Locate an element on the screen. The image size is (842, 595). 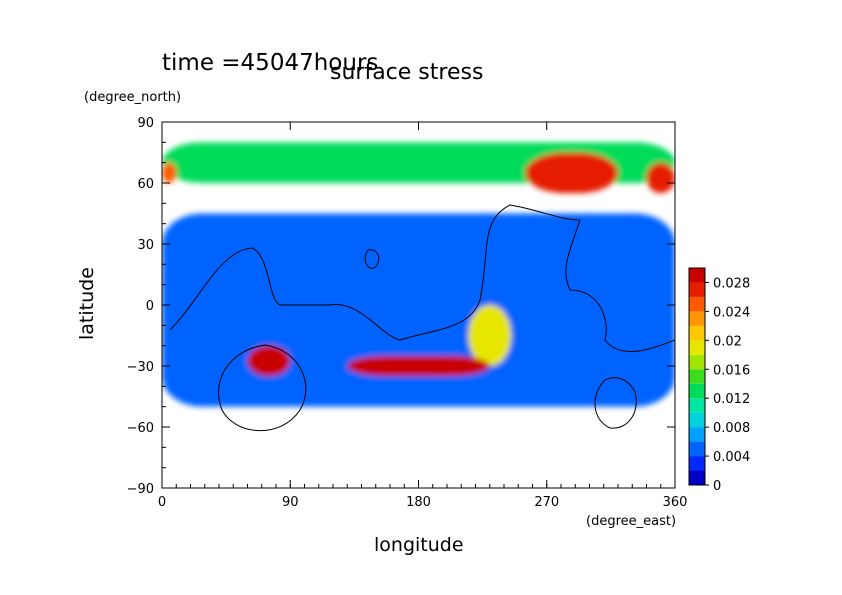
x-axis-unit: (degree_east) is located at coordinates (631, 521).